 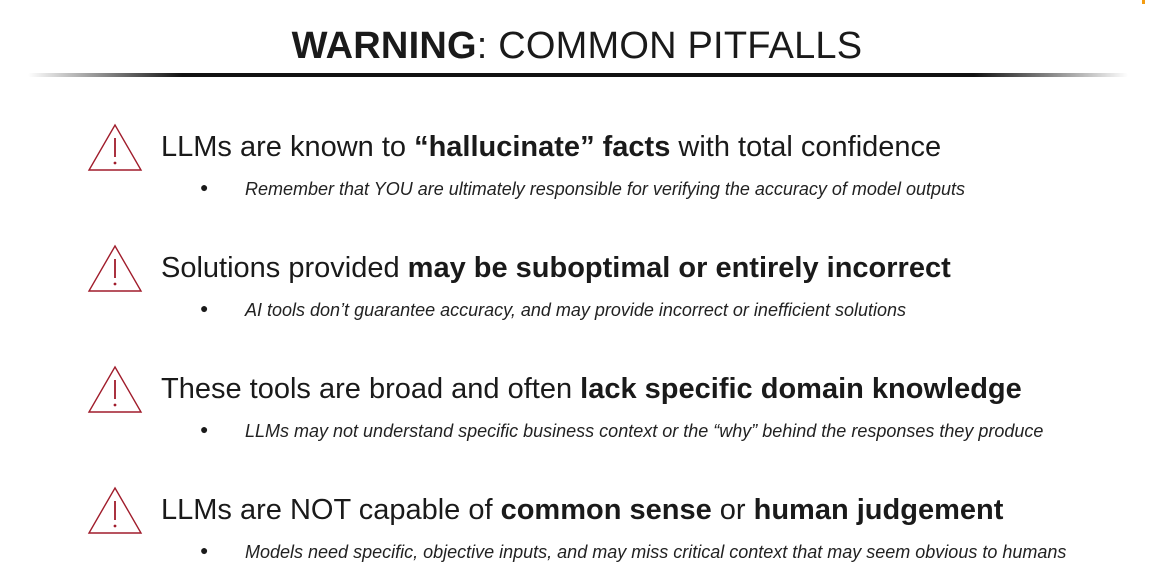 I want to click on heading-emphasis: may be suboptimal or entirely incorrect, so click(x=679, y=268).